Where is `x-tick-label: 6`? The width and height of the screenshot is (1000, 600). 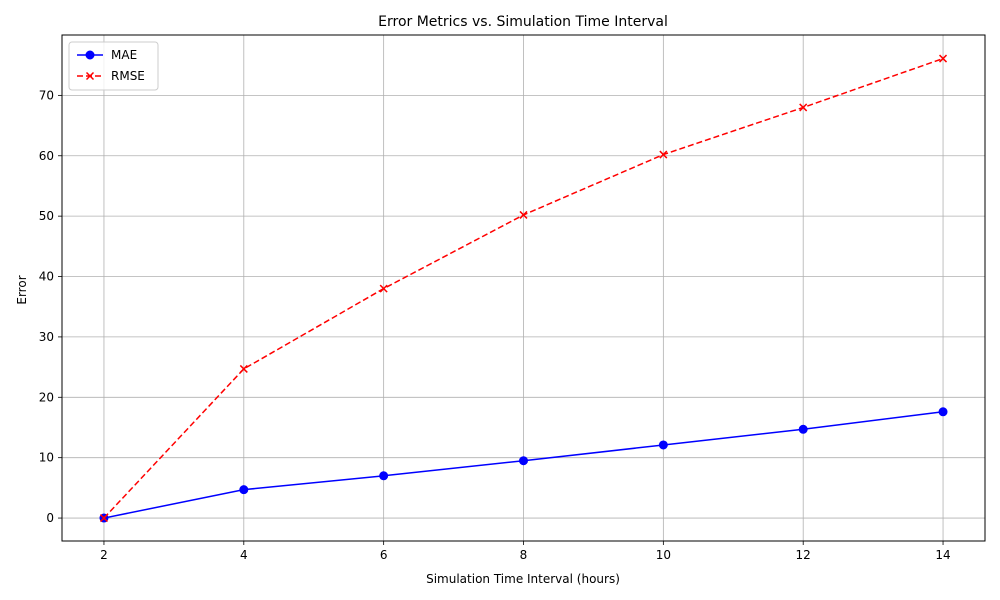 x-tick-label: 6 is located at coordinates (384, 555).